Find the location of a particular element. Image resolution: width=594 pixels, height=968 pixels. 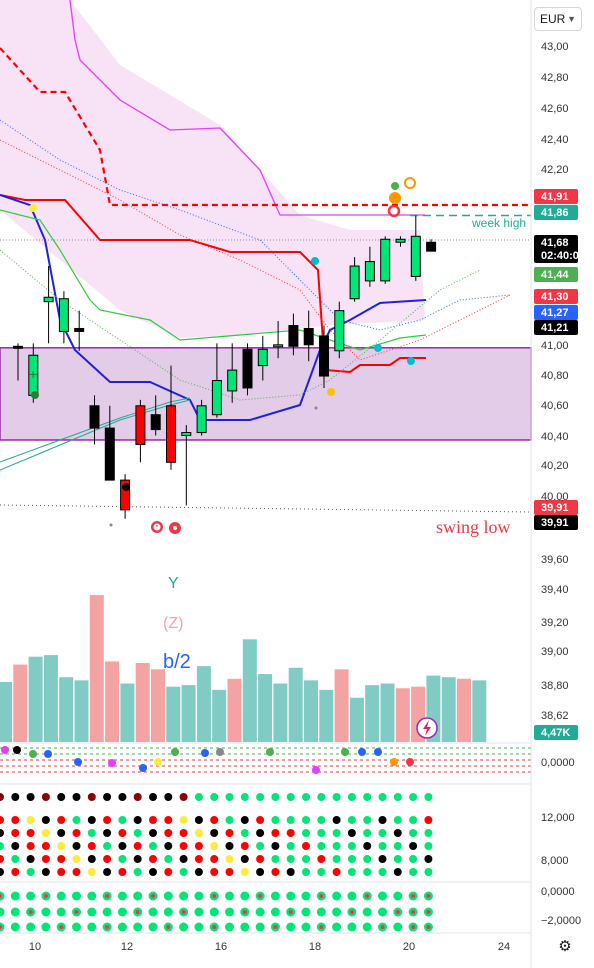

time-tick-label: 12 is located at coordinates (127, 947).